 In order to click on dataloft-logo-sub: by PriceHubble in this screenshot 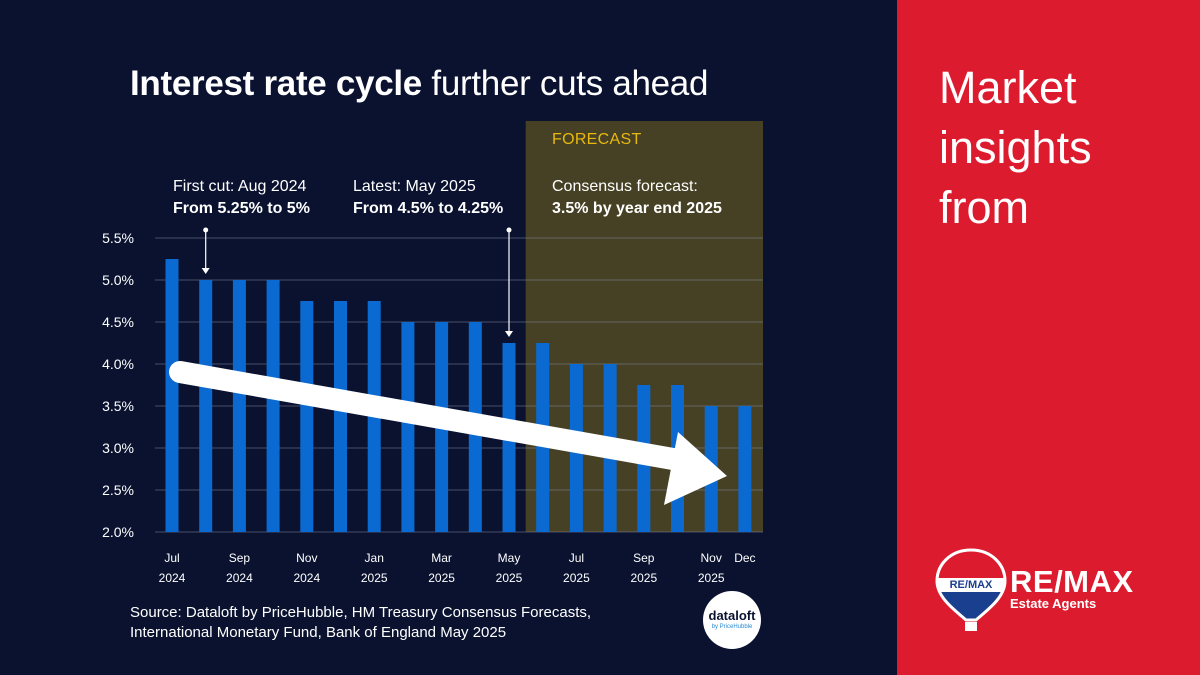, I will do `click(732, 627)`.